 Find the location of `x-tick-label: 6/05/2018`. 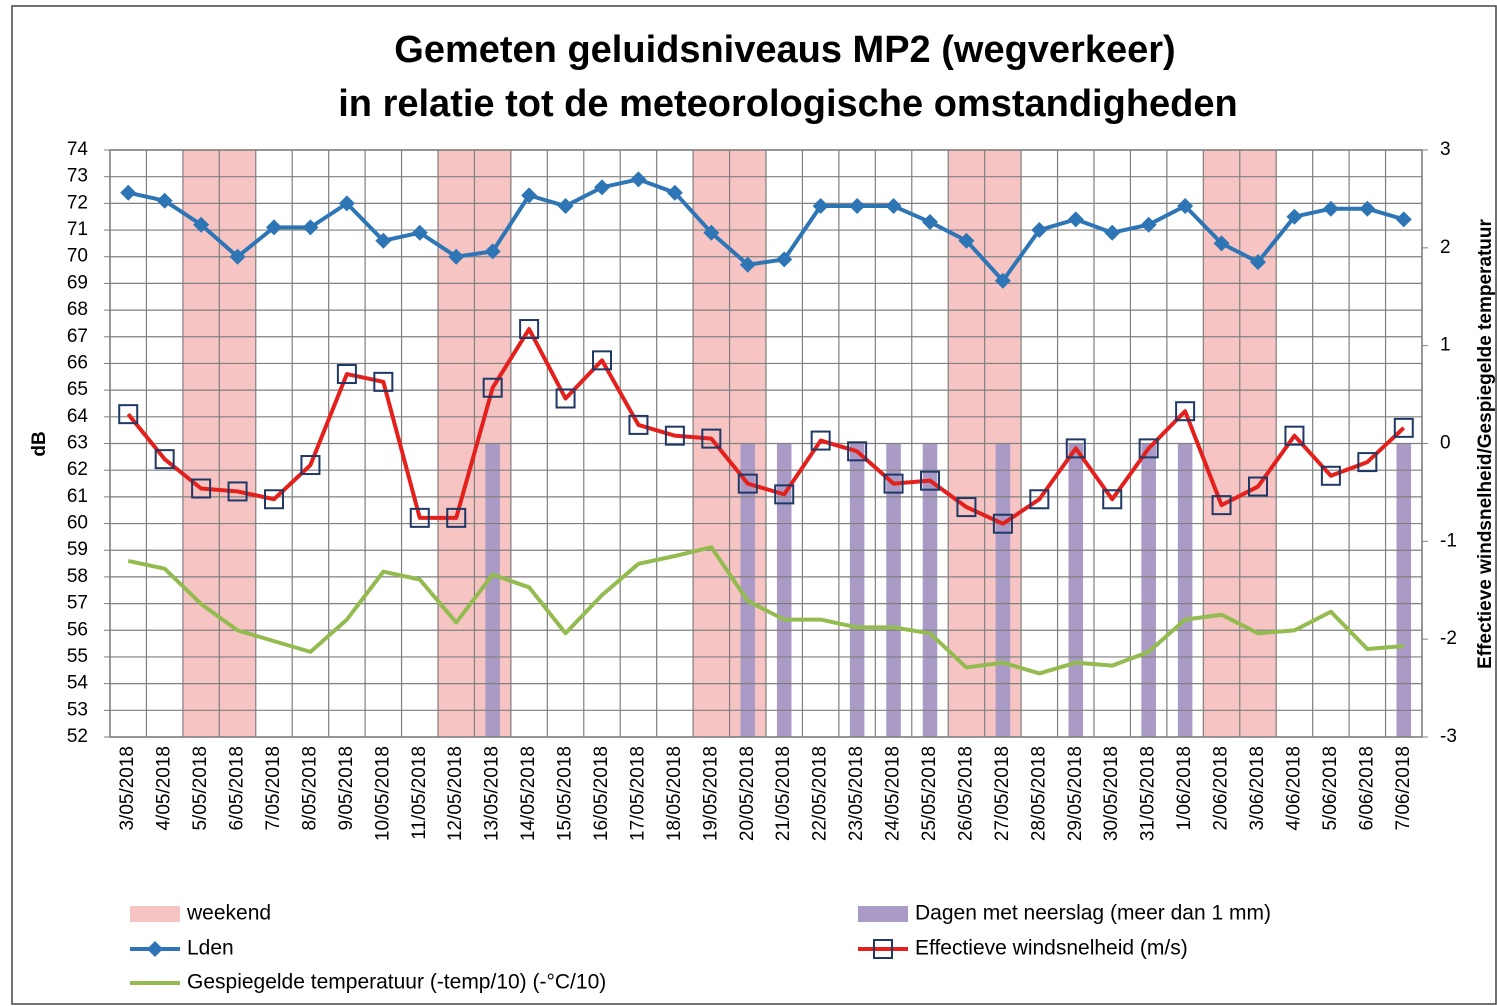

x-tick-label: 6/05/2018 is located at coordinates (237, 788).